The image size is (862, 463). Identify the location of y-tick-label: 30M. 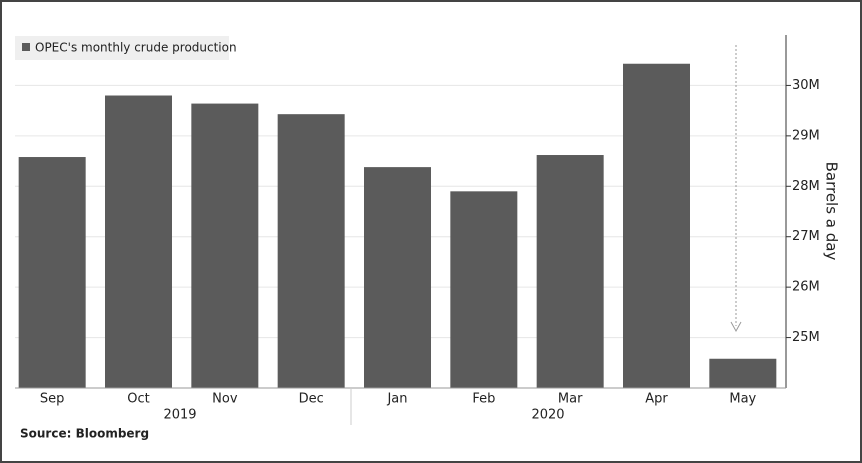
(806, 85).